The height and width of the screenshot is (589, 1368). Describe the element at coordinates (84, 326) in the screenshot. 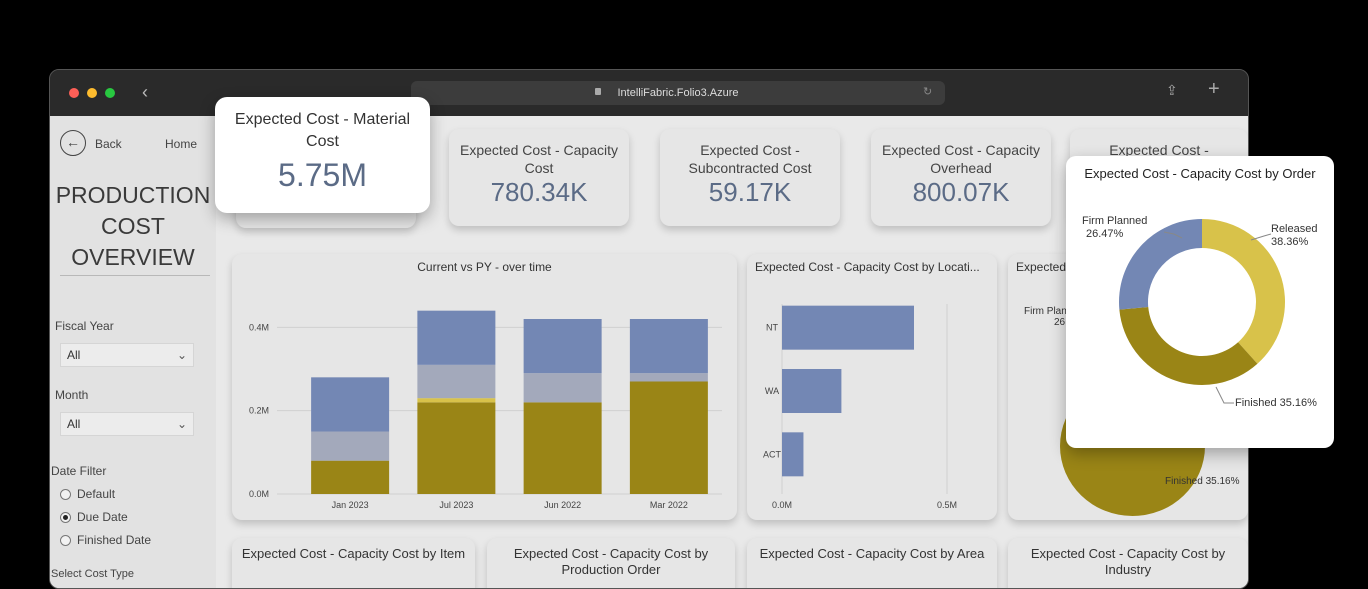

I see `fiscal-year-label: Fiscal Year` at that location.